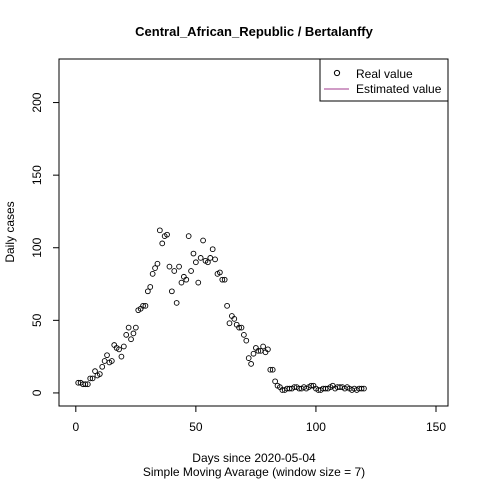  I want to click on y-tick-label: 150, so click(37, 175).